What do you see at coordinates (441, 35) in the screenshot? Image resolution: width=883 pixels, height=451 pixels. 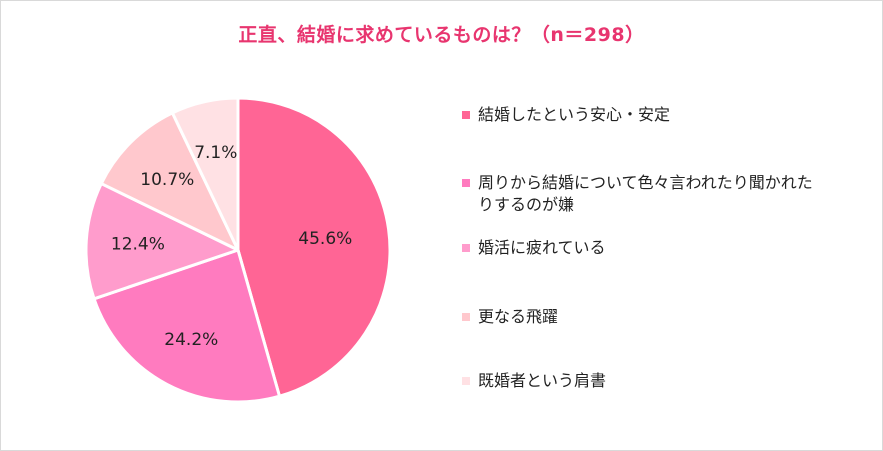 I see `chart-title: 正直、結婚に求めているものは？（n＝298）` at bounding box center [441, 35].